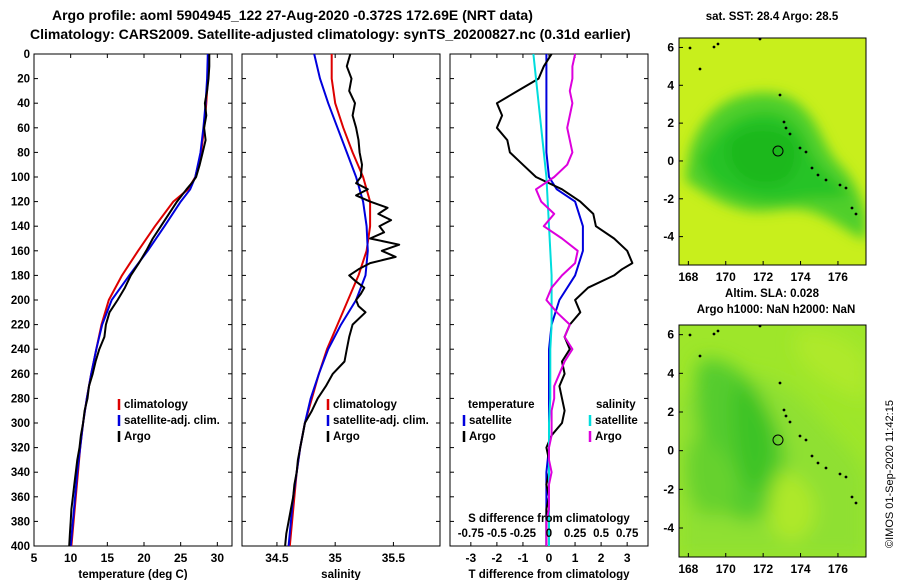  I want to click on y-tick-label: 280, so click(20, 399).